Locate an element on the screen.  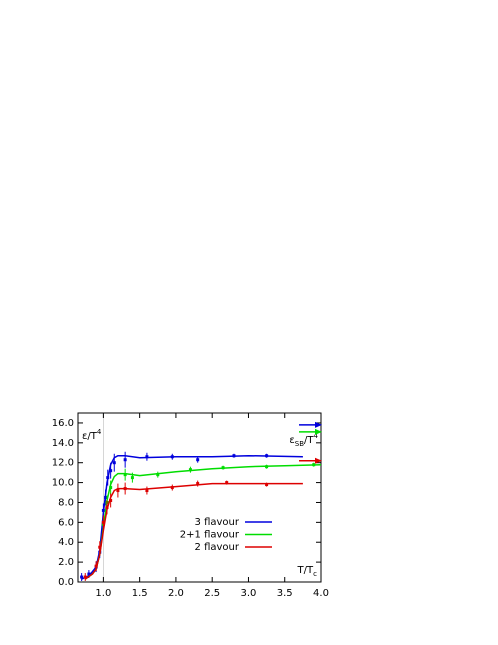
y-tick-label: 2.0 is located at coordinates (66, 562).